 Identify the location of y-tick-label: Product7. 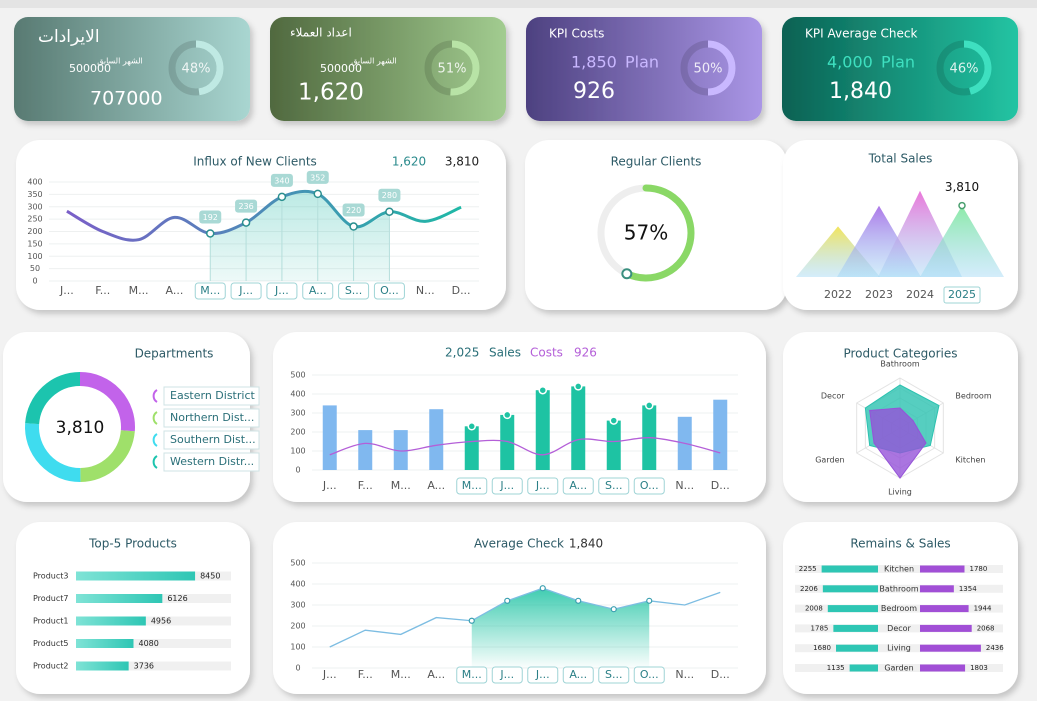
(50, 598).